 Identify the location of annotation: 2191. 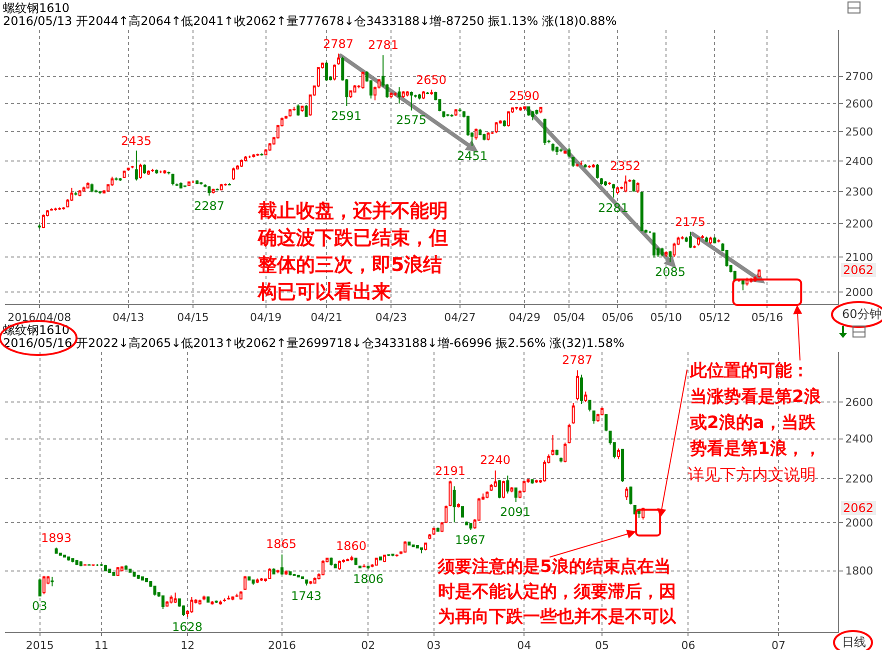
(450, 471).